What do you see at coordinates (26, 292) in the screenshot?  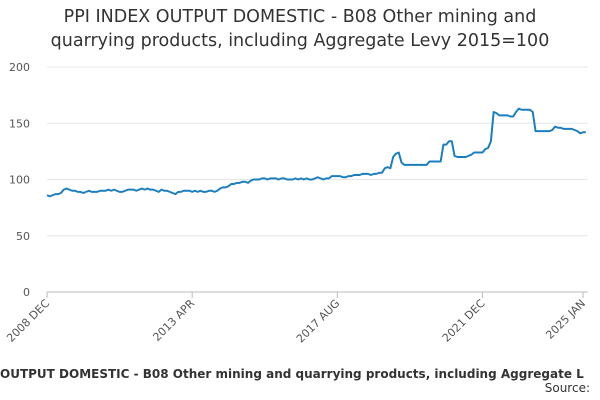 I see `y-tick-label: 0` at bounding box center [26, 292].